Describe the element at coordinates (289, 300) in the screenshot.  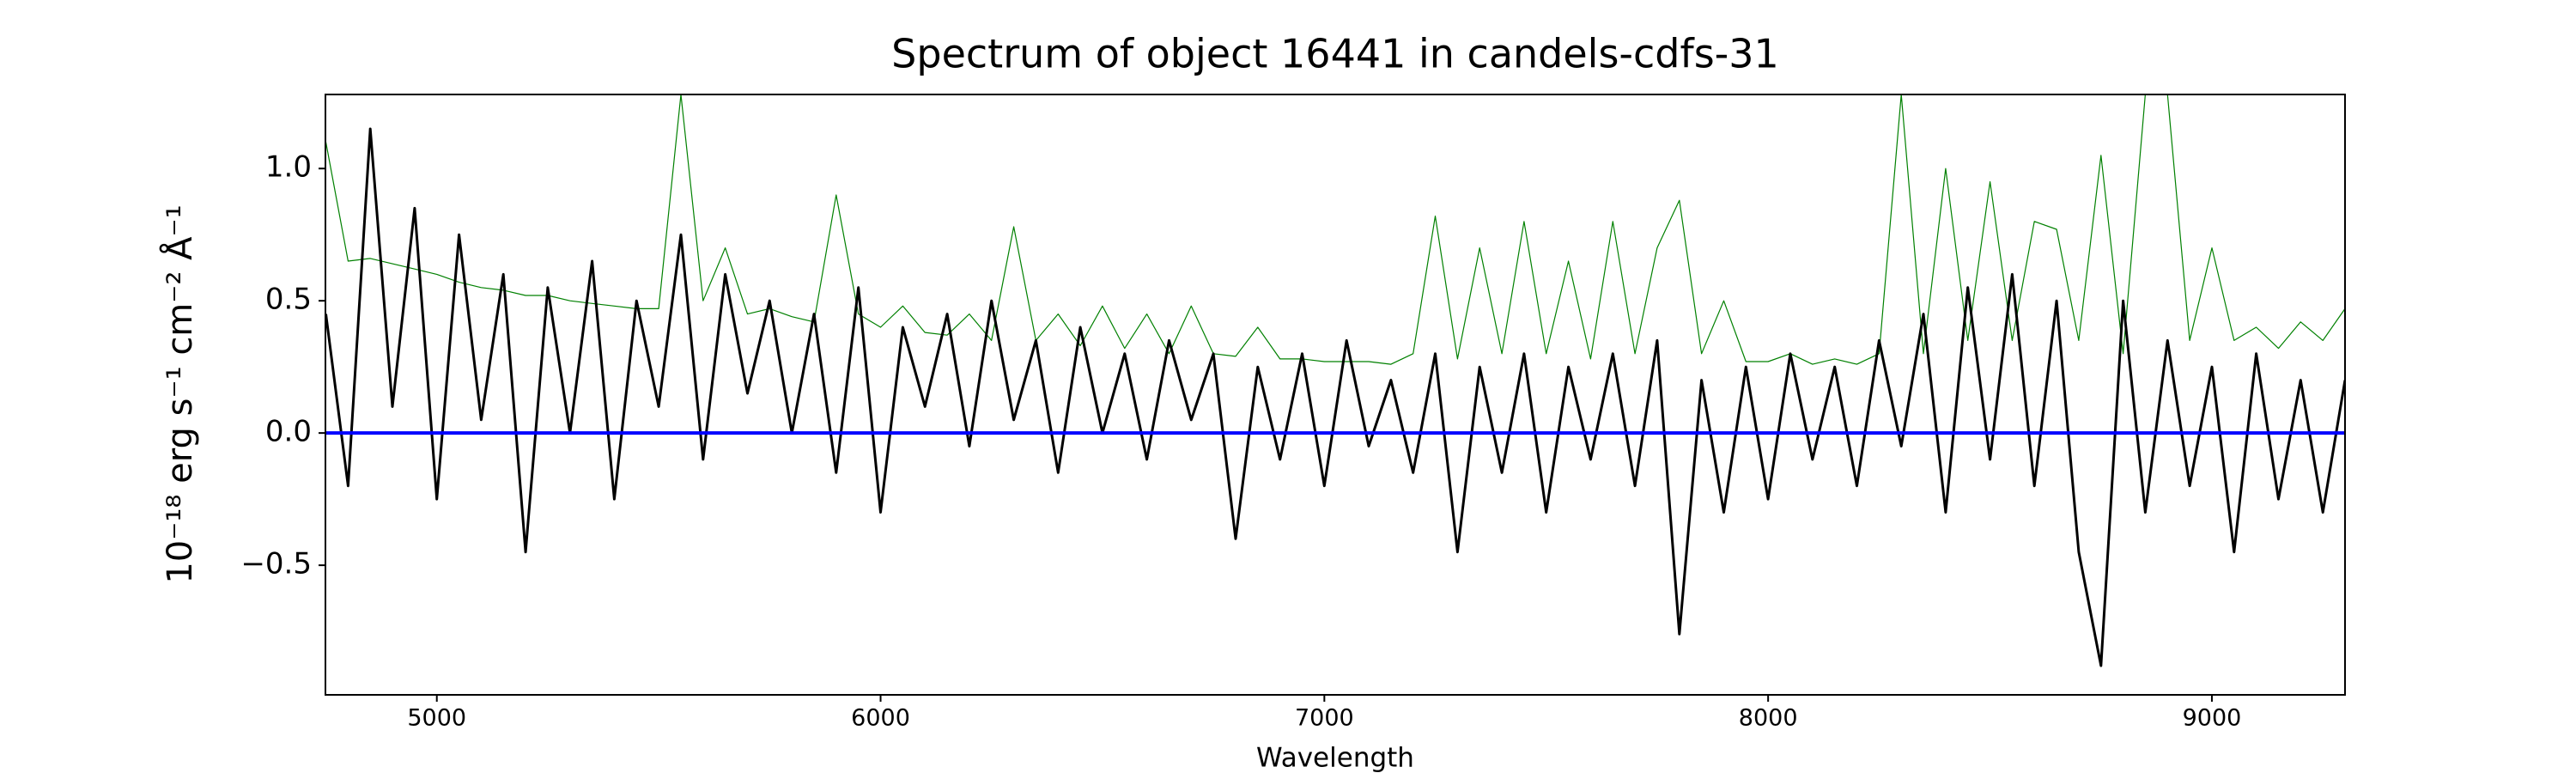
I see `y-tick-label: 0.5` at that location.